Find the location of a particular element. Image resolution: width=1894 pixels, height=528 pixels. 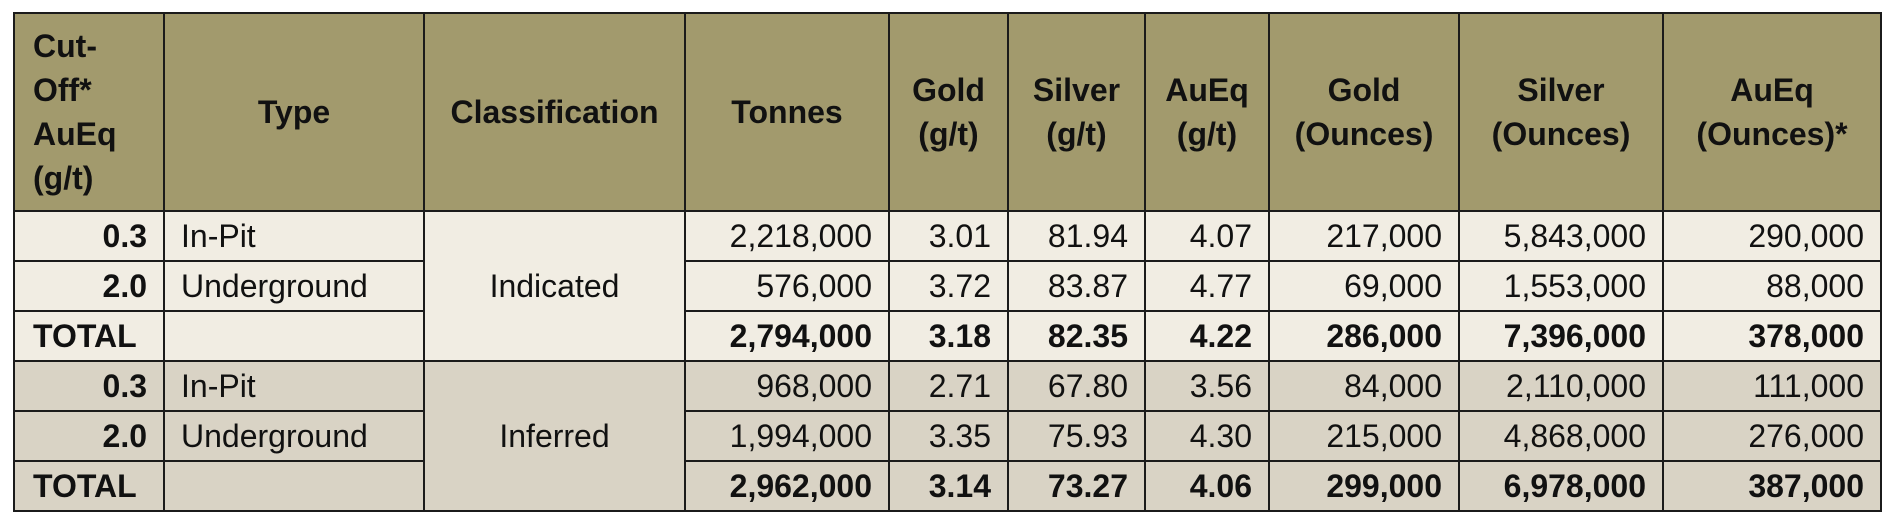

aueq-ounces-cell: 387,000 is located at coordinates (1772, 486).